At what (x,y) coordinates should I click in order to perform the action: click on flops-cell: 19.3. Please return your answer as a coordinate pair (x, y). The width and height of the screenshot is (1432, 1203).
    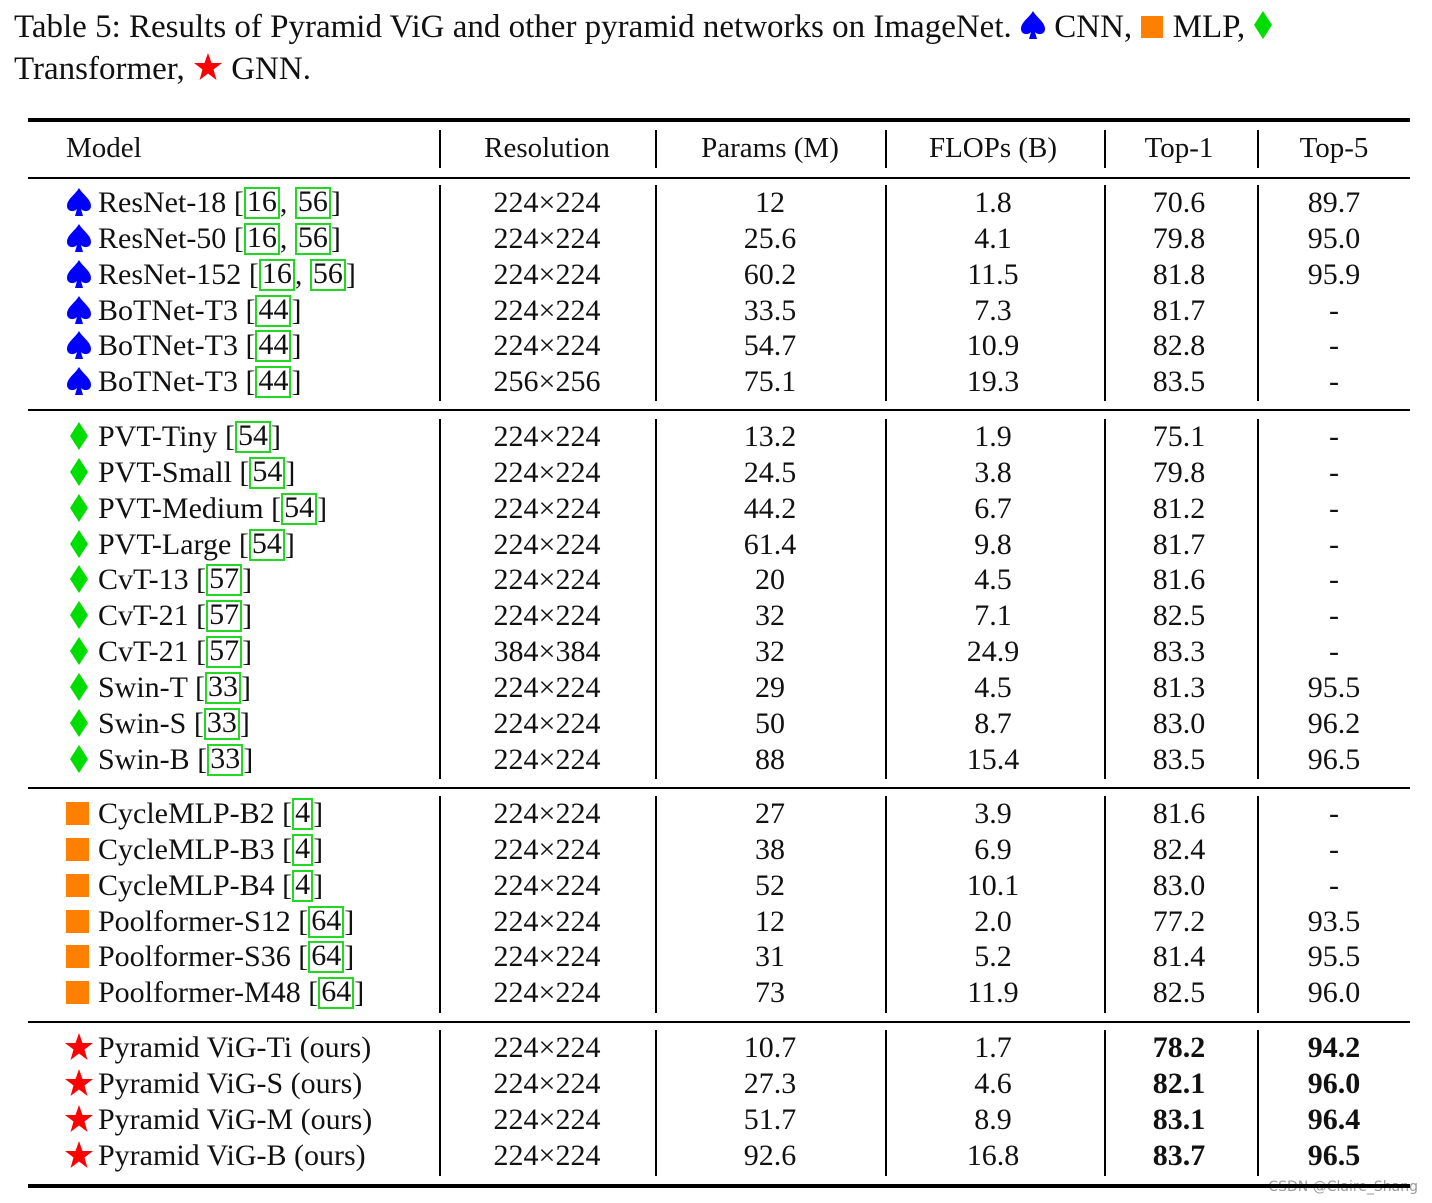
    Looking at the image, I should click on (993, 382).